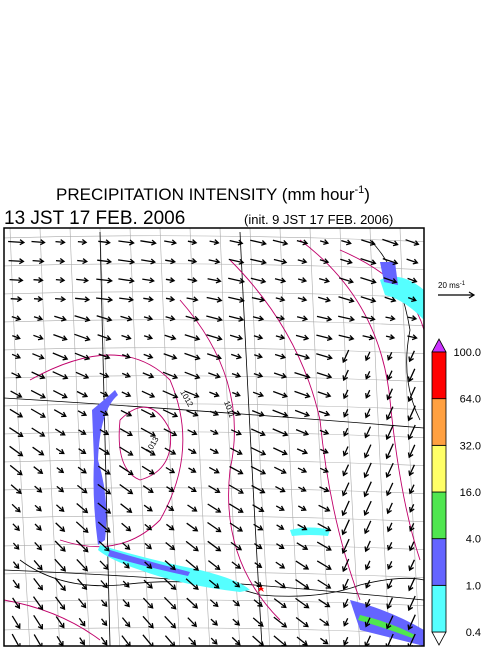  I want to click on coastline, so click(221, 578).